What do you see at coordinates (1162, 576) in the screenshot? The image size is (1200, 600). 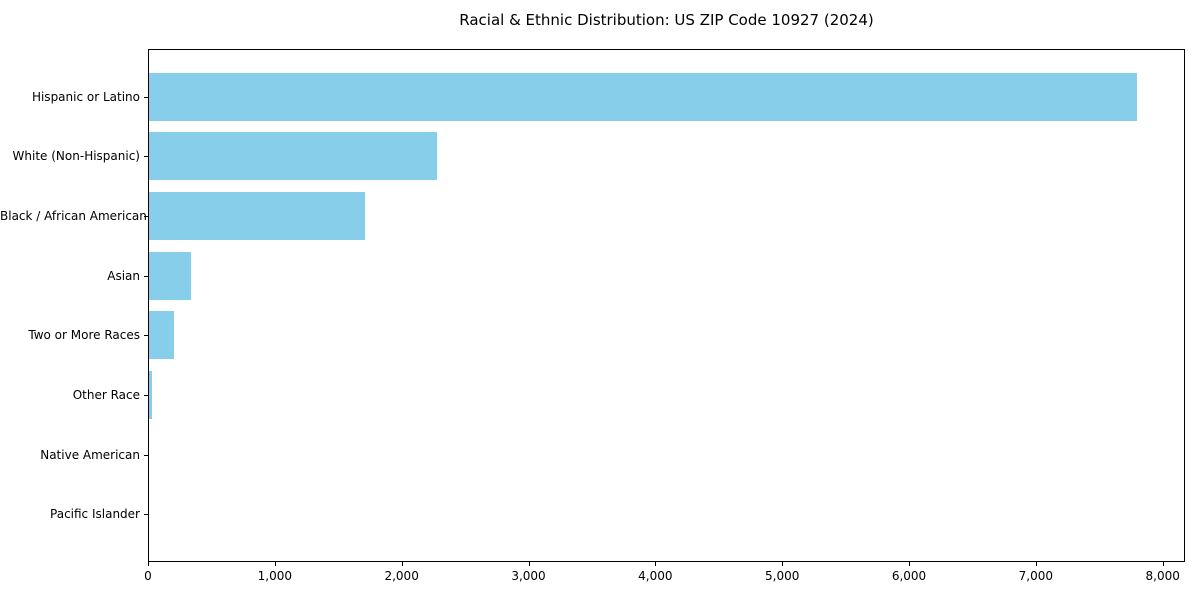 I see `x-tick-label-8-000: 8,000` at bounding box center [1162, 576].